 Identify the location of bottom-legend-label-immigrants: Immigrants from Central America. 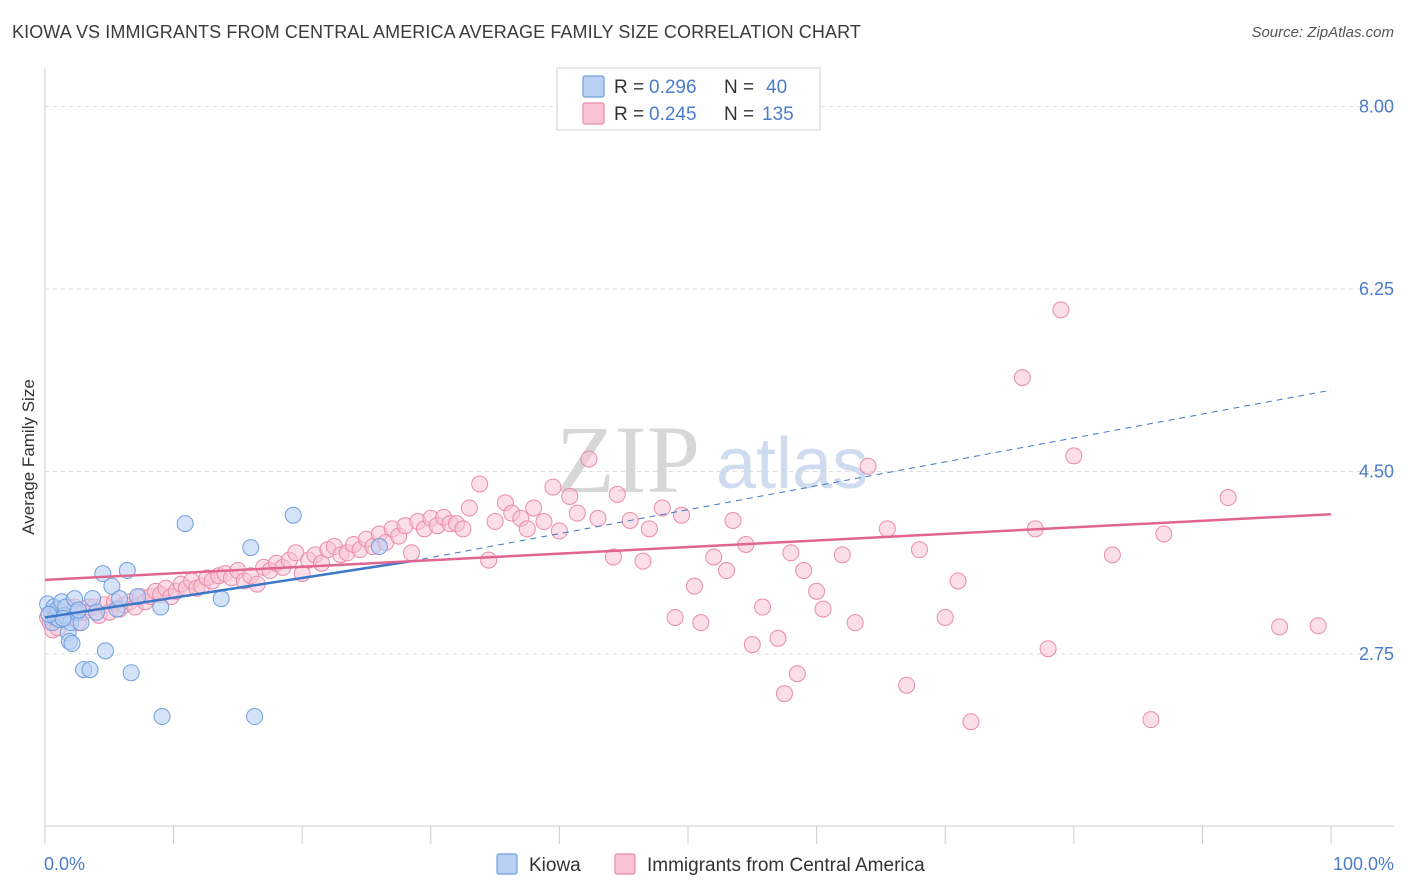
(786, 865).